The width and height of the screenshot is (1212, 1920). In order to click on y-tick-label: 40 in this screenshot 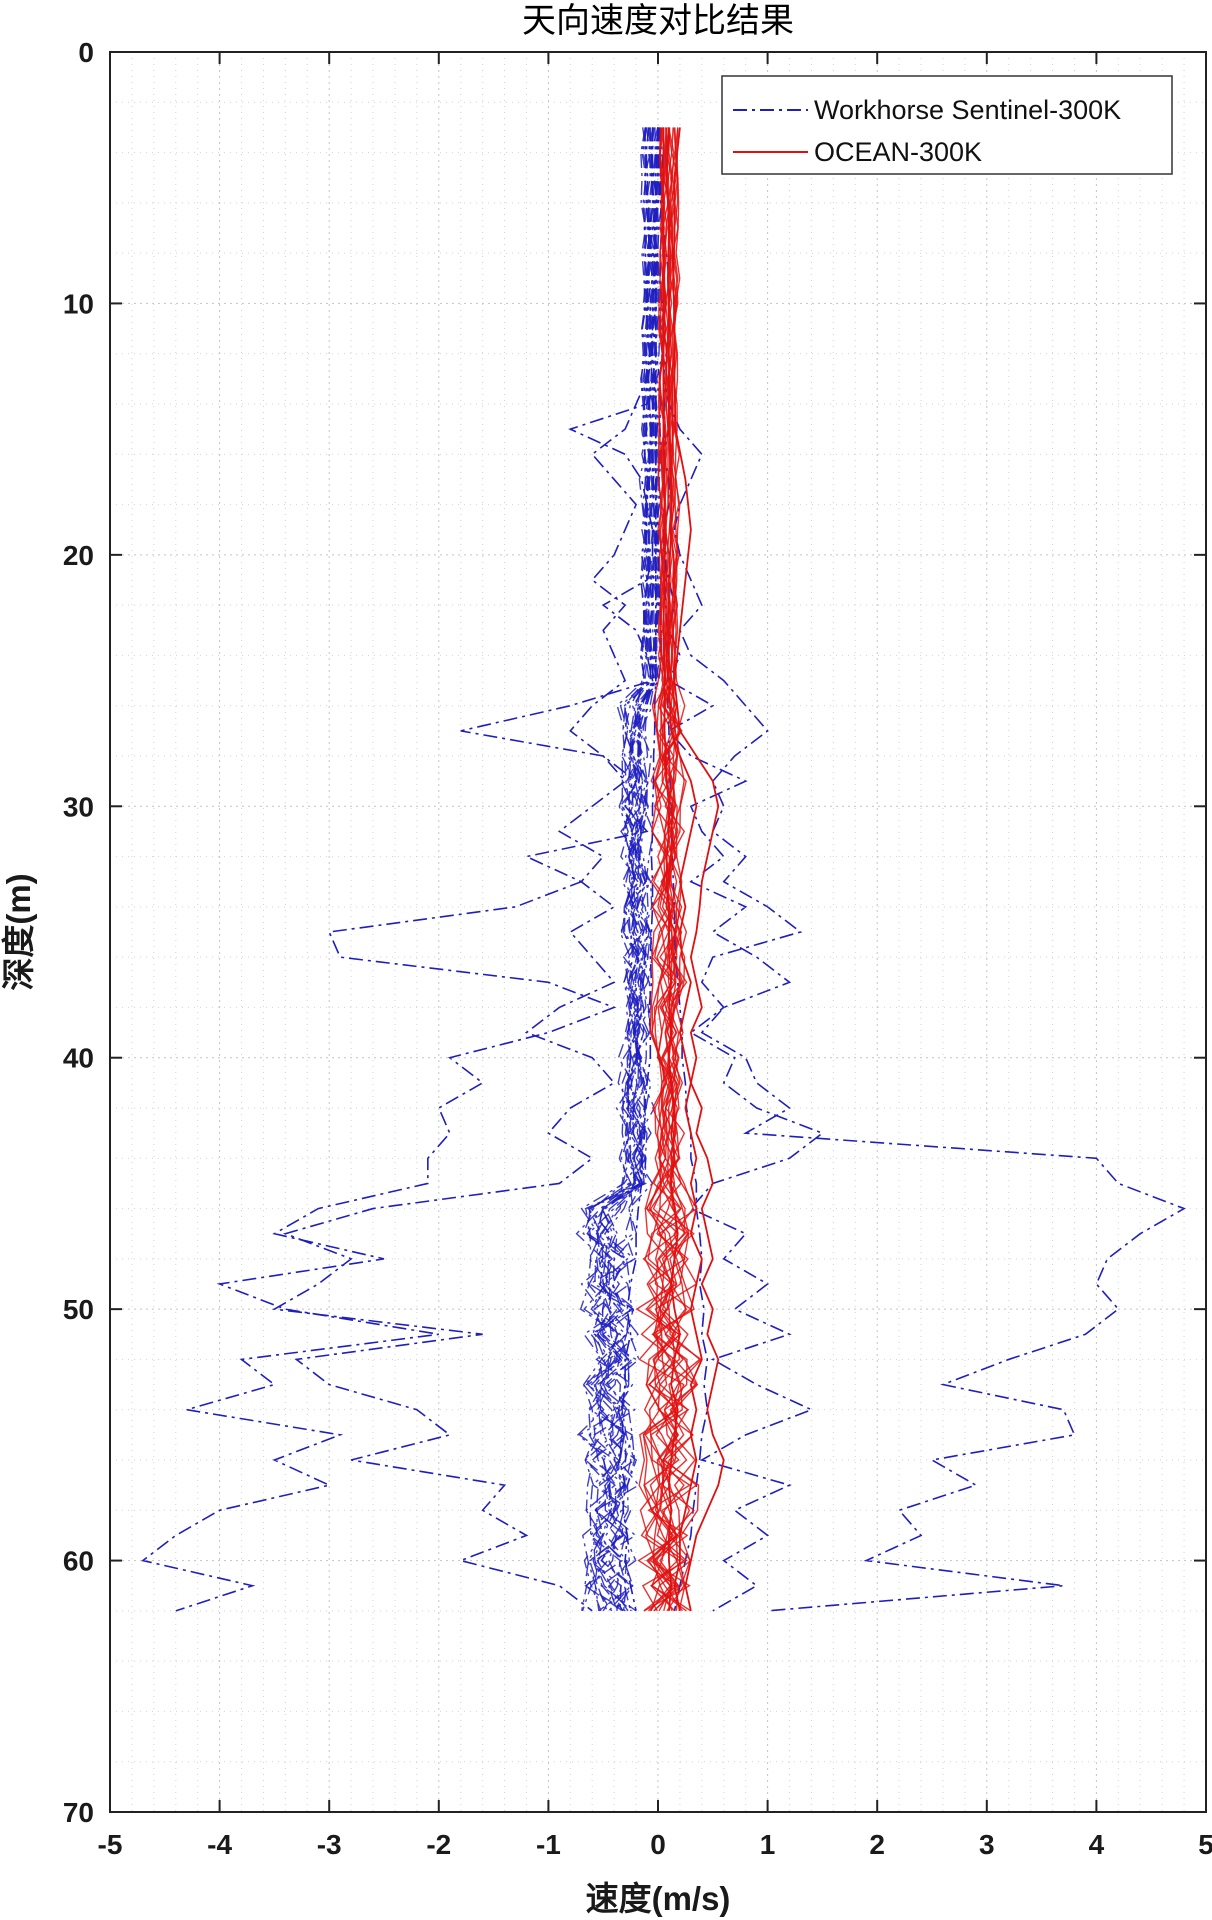, I will do `click(78, 1058)`.